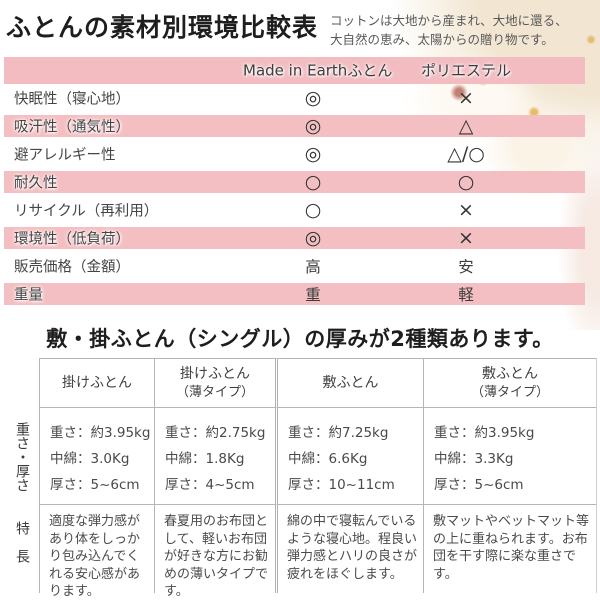 The width and height of the screenshot is (600, 601). I want to click on rating-polyester: 軽, so click(466, 295).